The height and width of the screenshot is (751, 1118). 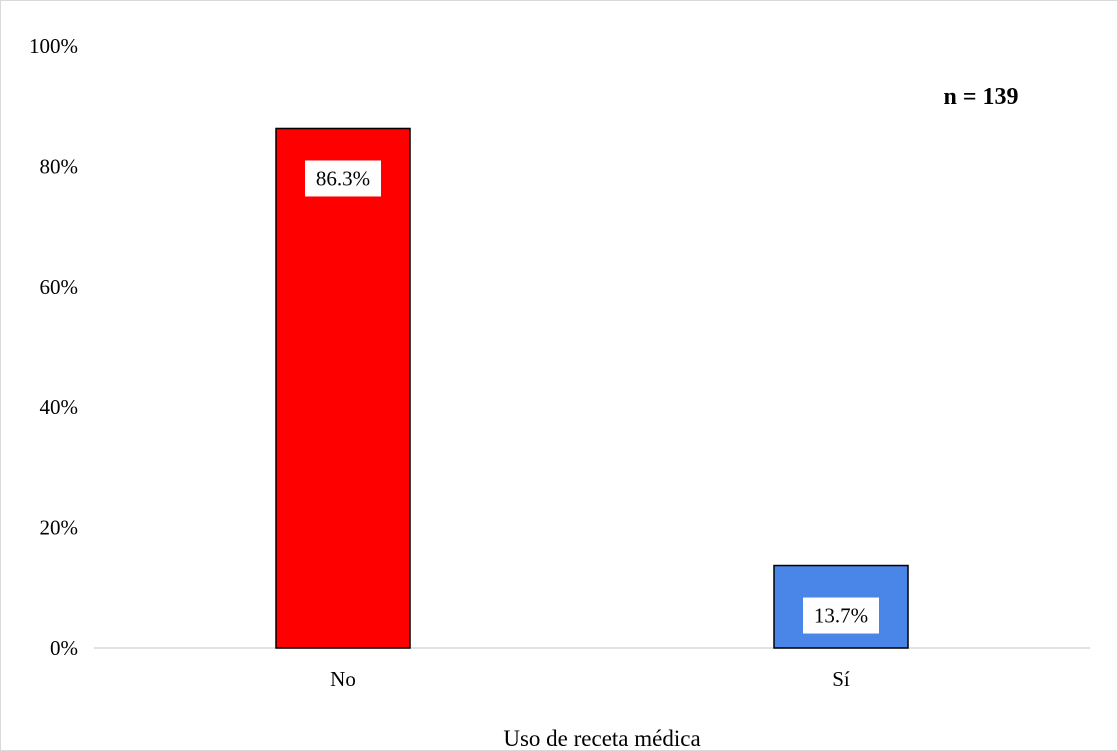 What do you see at coordinates (53, 46) in the screenshot?
I see `y-tick-label: 100%` at bounding box center [53, 46].